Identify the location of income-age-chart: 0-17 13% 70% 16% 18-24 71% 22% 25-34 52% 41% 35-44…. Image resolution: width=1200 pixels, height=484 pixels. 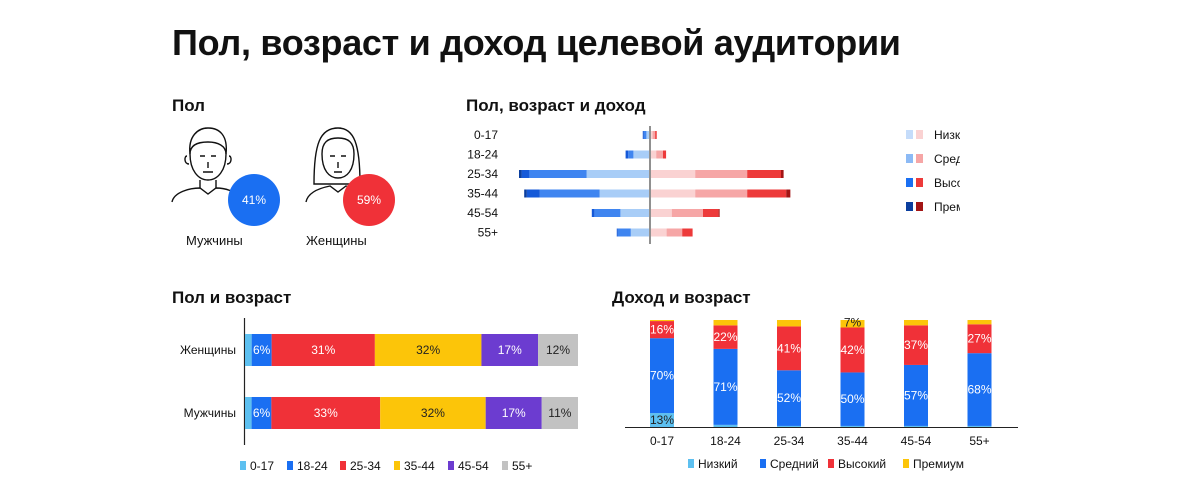
(821, 393).